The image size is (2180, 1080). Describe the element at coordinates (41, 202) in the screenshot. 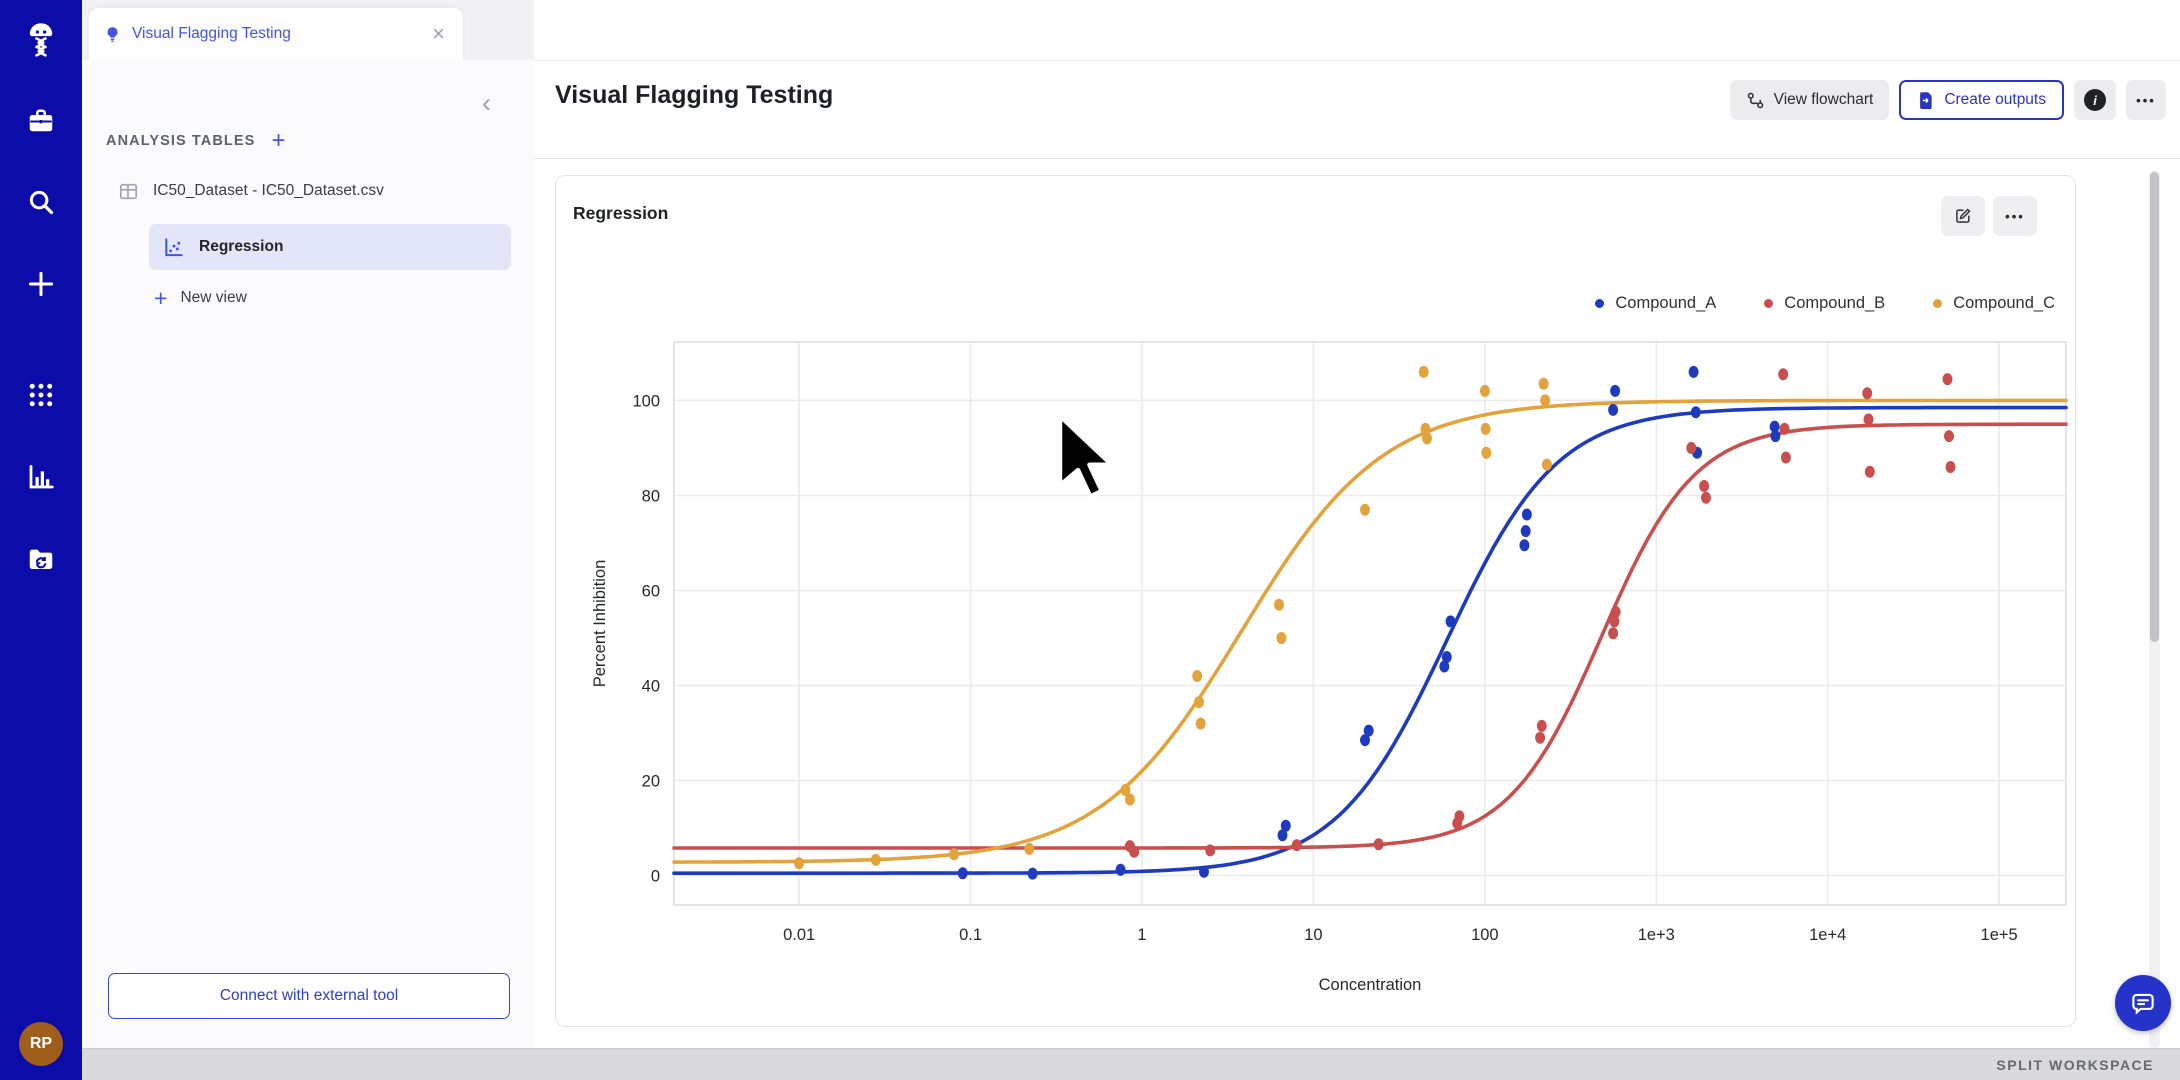

I see `search-icon` at that location.